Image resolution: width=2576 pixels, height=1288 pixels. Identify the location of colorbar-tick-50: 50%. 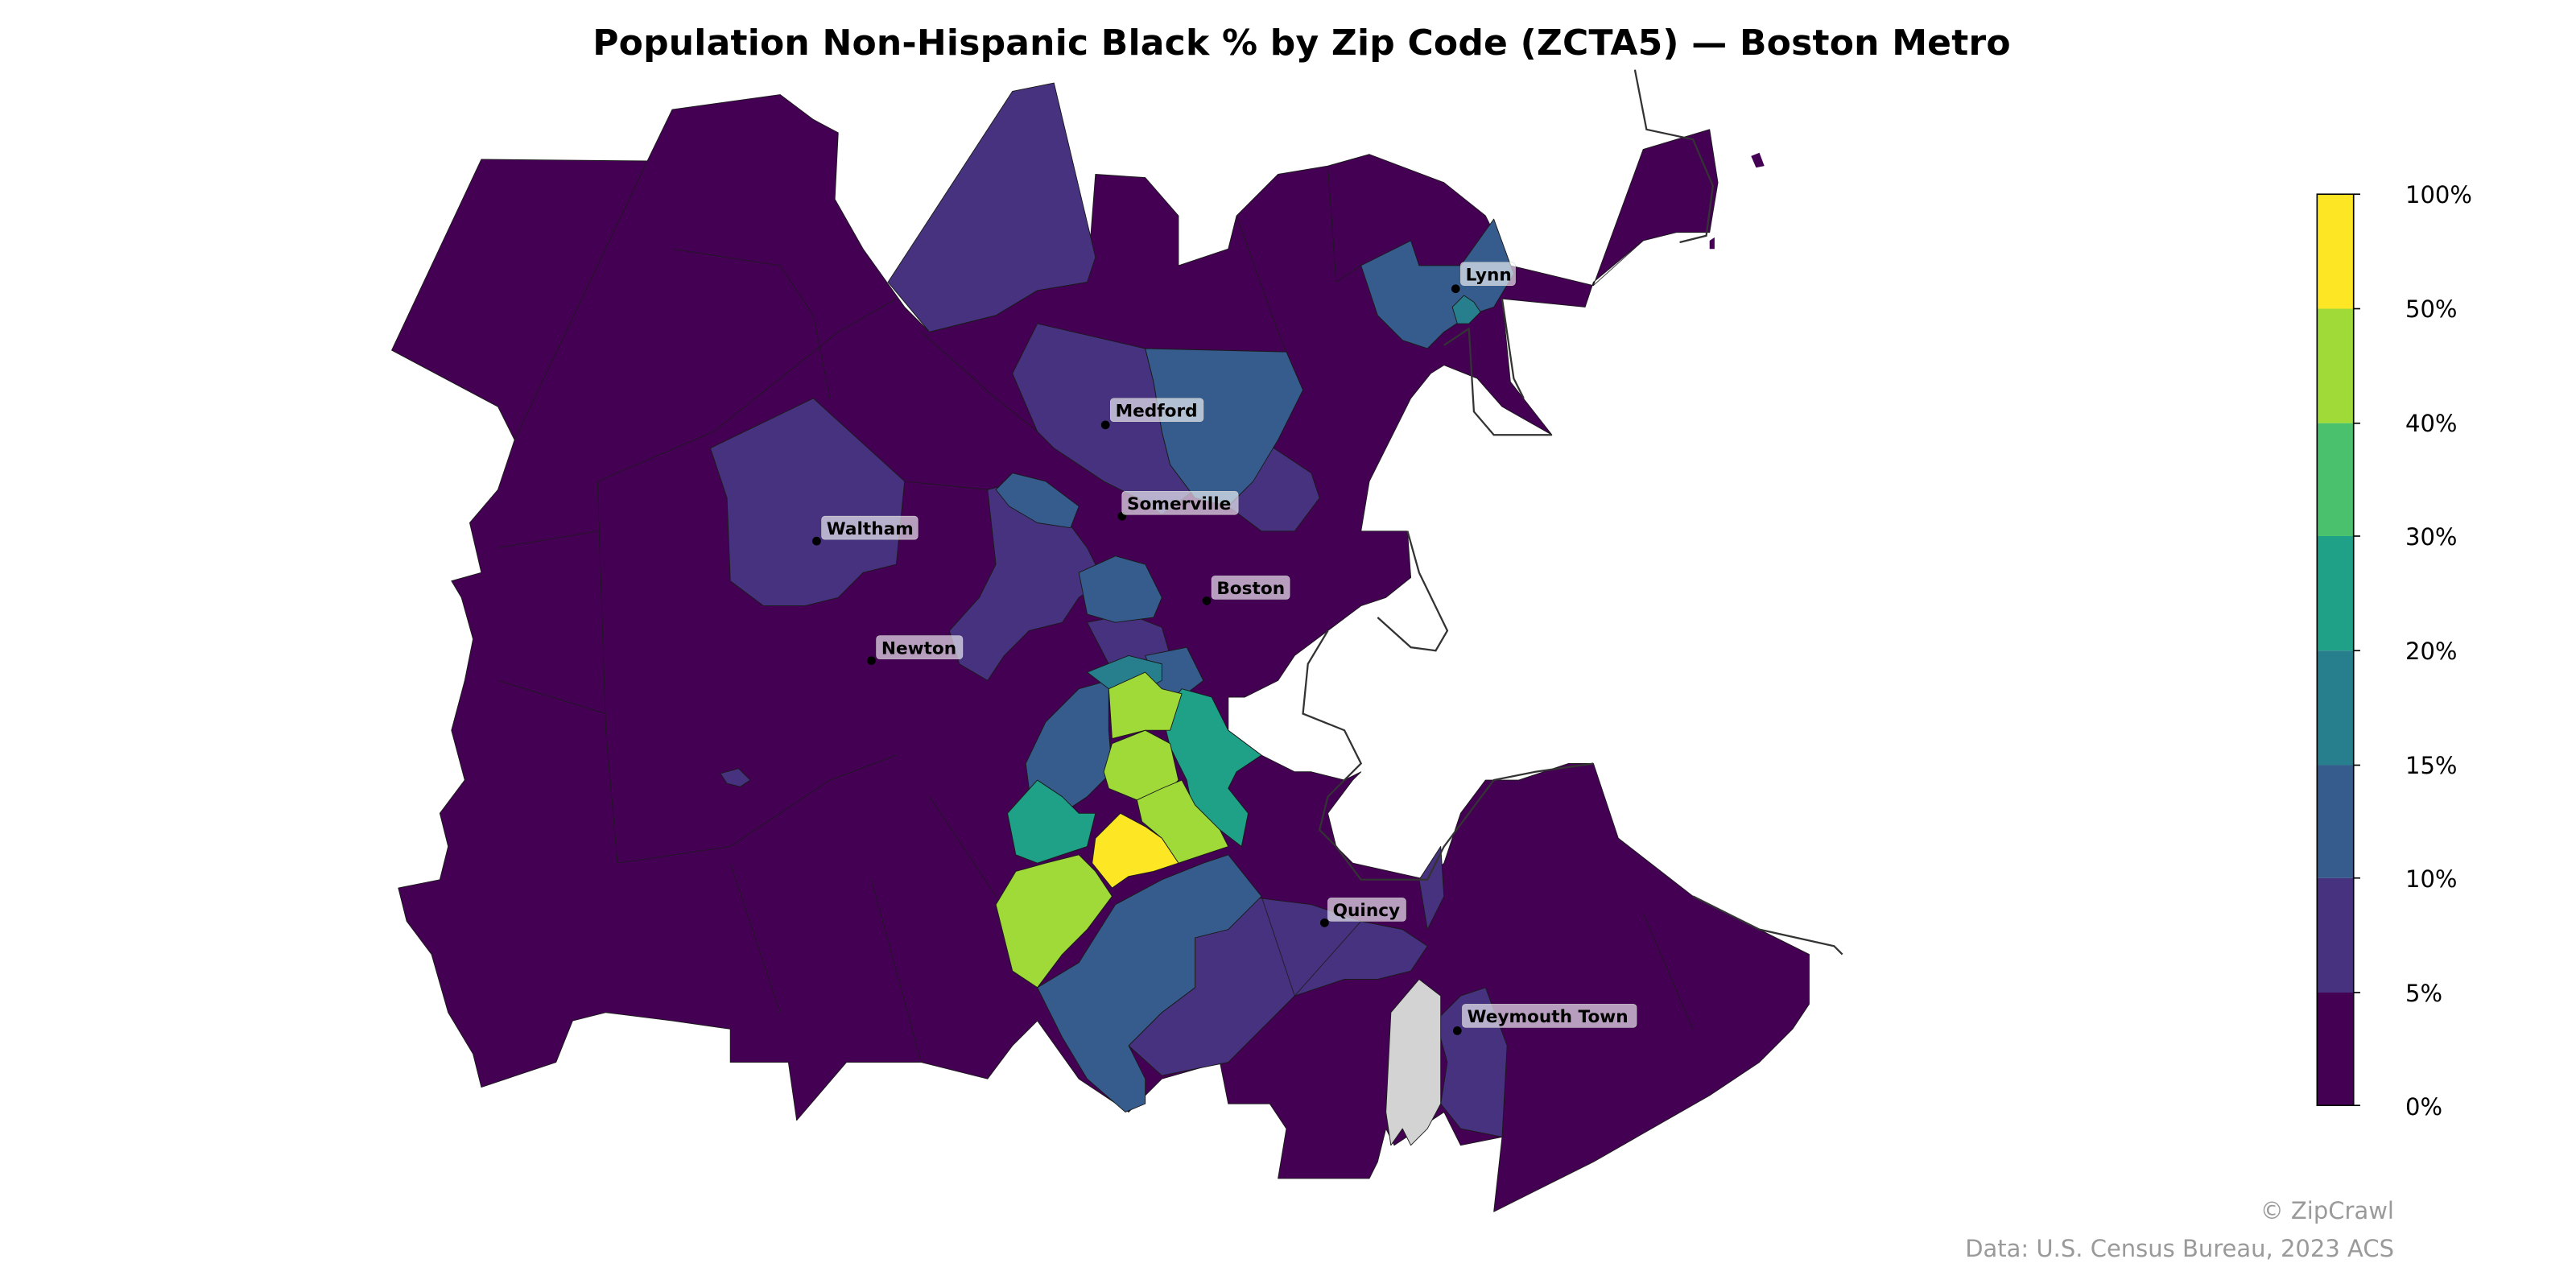
(2431, 309).